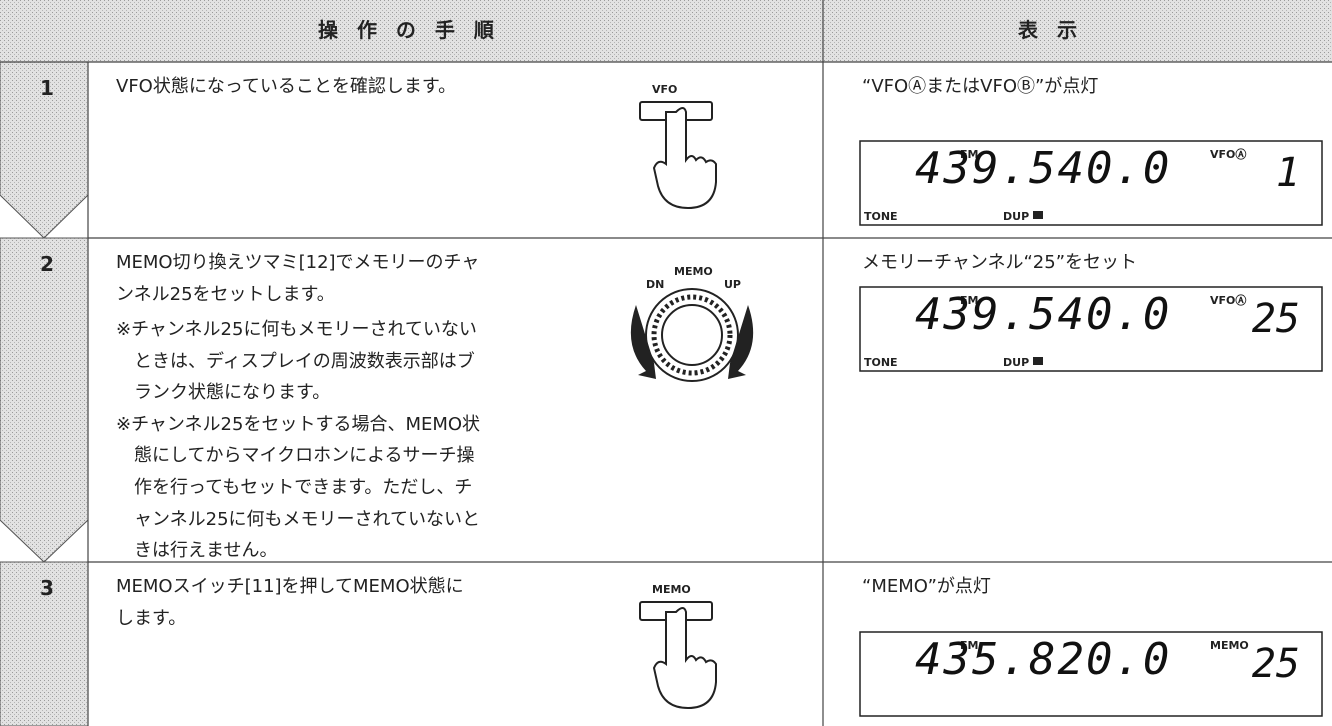 This screenshot has width=1332, height=726. Describe the element at coordinates (298, 424) in the screenshot. I see `step-note: ※チャンネル25をセットする場合、MEMO状` at that location.